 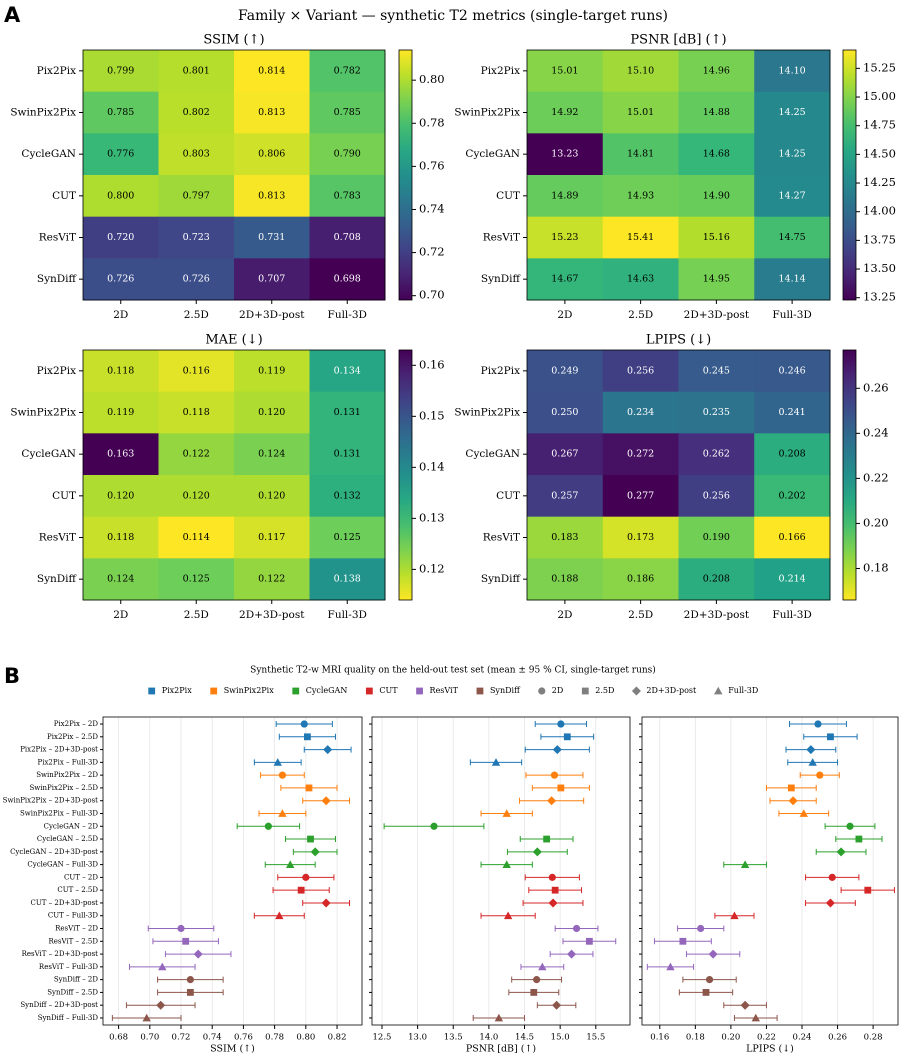 What do you see at coordinates (716, 412) in the screenshot?
I see `cell-label: 0.235` at bounding box center [716, 412].